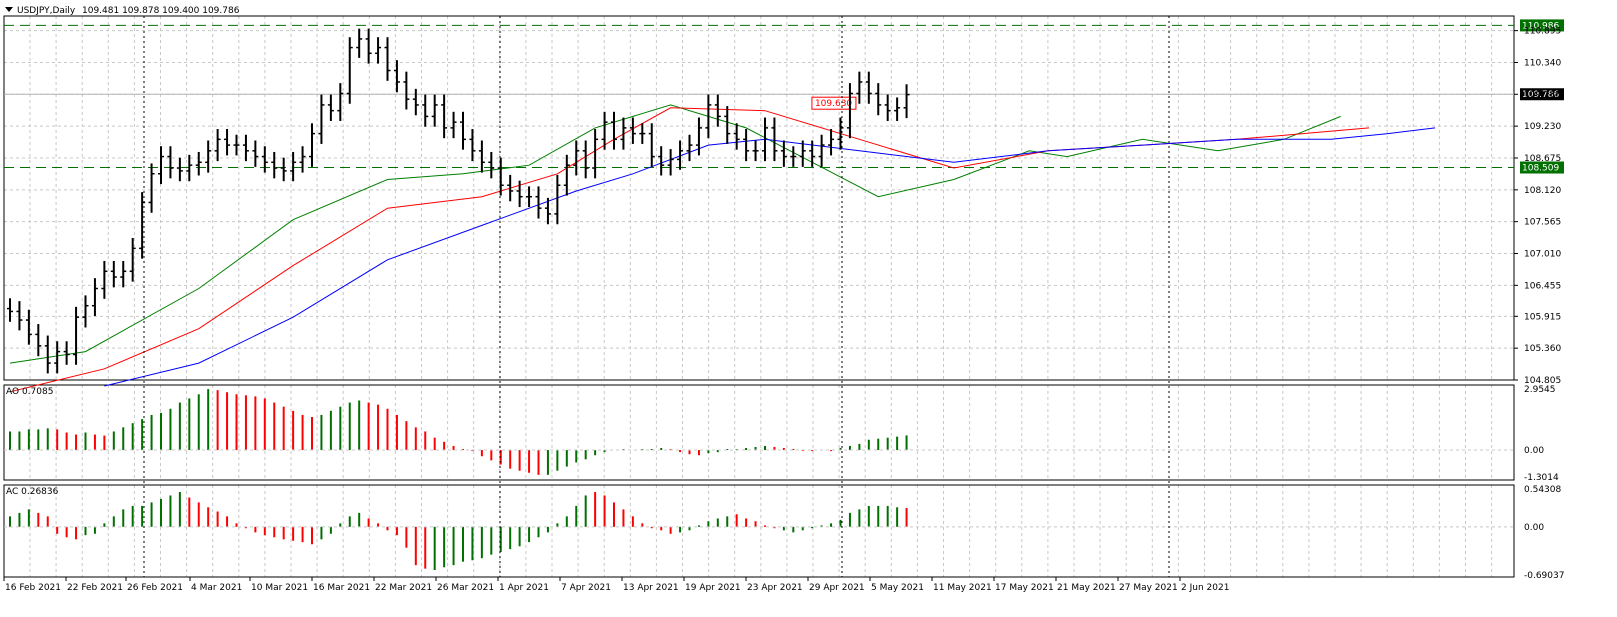 The width and height of the screenshot is (1617, 617). I want to click on ao-panel, so click(759, 432).